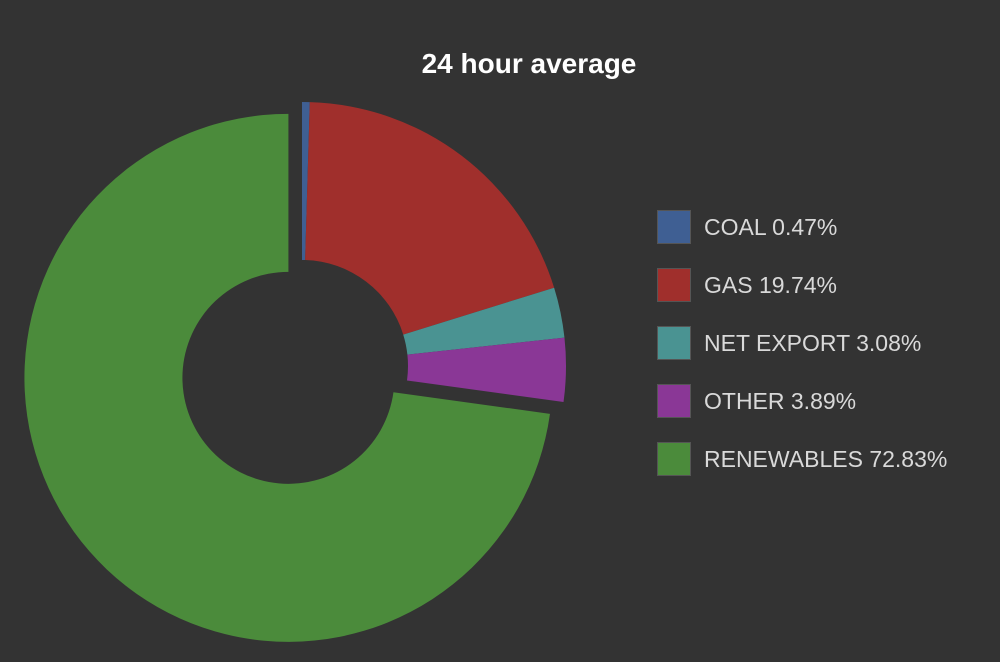 This screenshot has width=1000, height=662. Describe the element at coordinates (674, 459) in the screenshot. I see `legend-swatch-renewables` at that location.